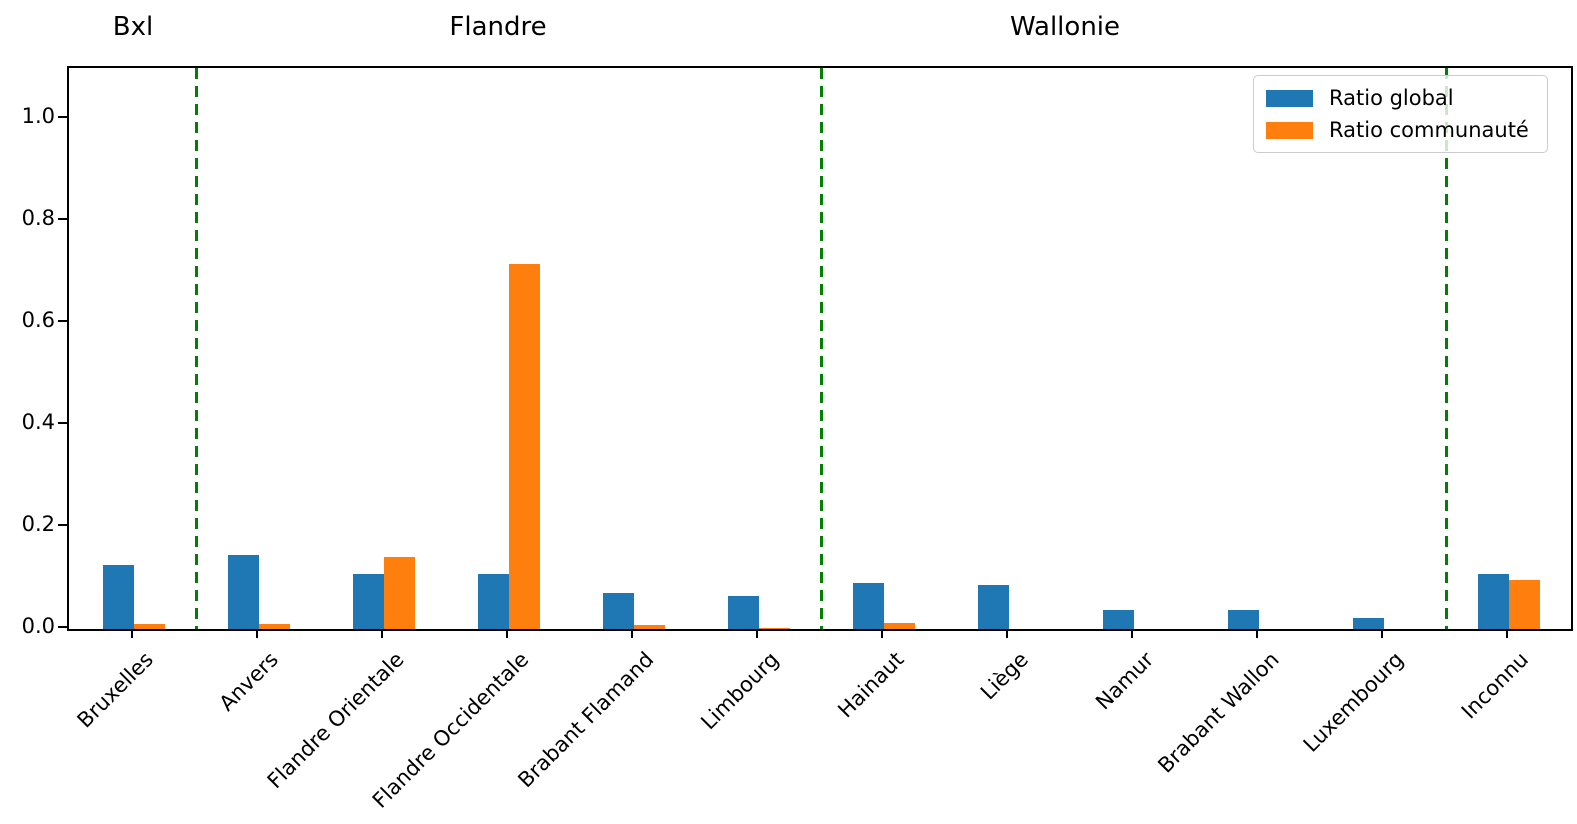  I want to click on legend-entry-0: Ratio global, so click(1397, 98).